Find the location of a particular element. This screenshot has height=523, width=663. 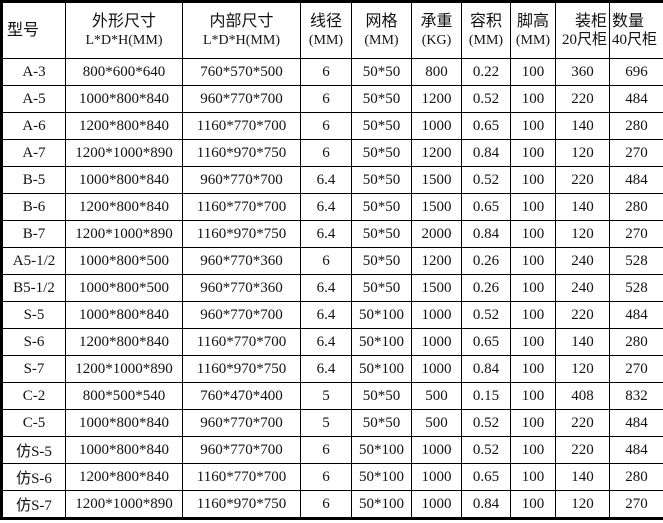

header-label: 内部尺寸 is located at coordinates (241, 21).